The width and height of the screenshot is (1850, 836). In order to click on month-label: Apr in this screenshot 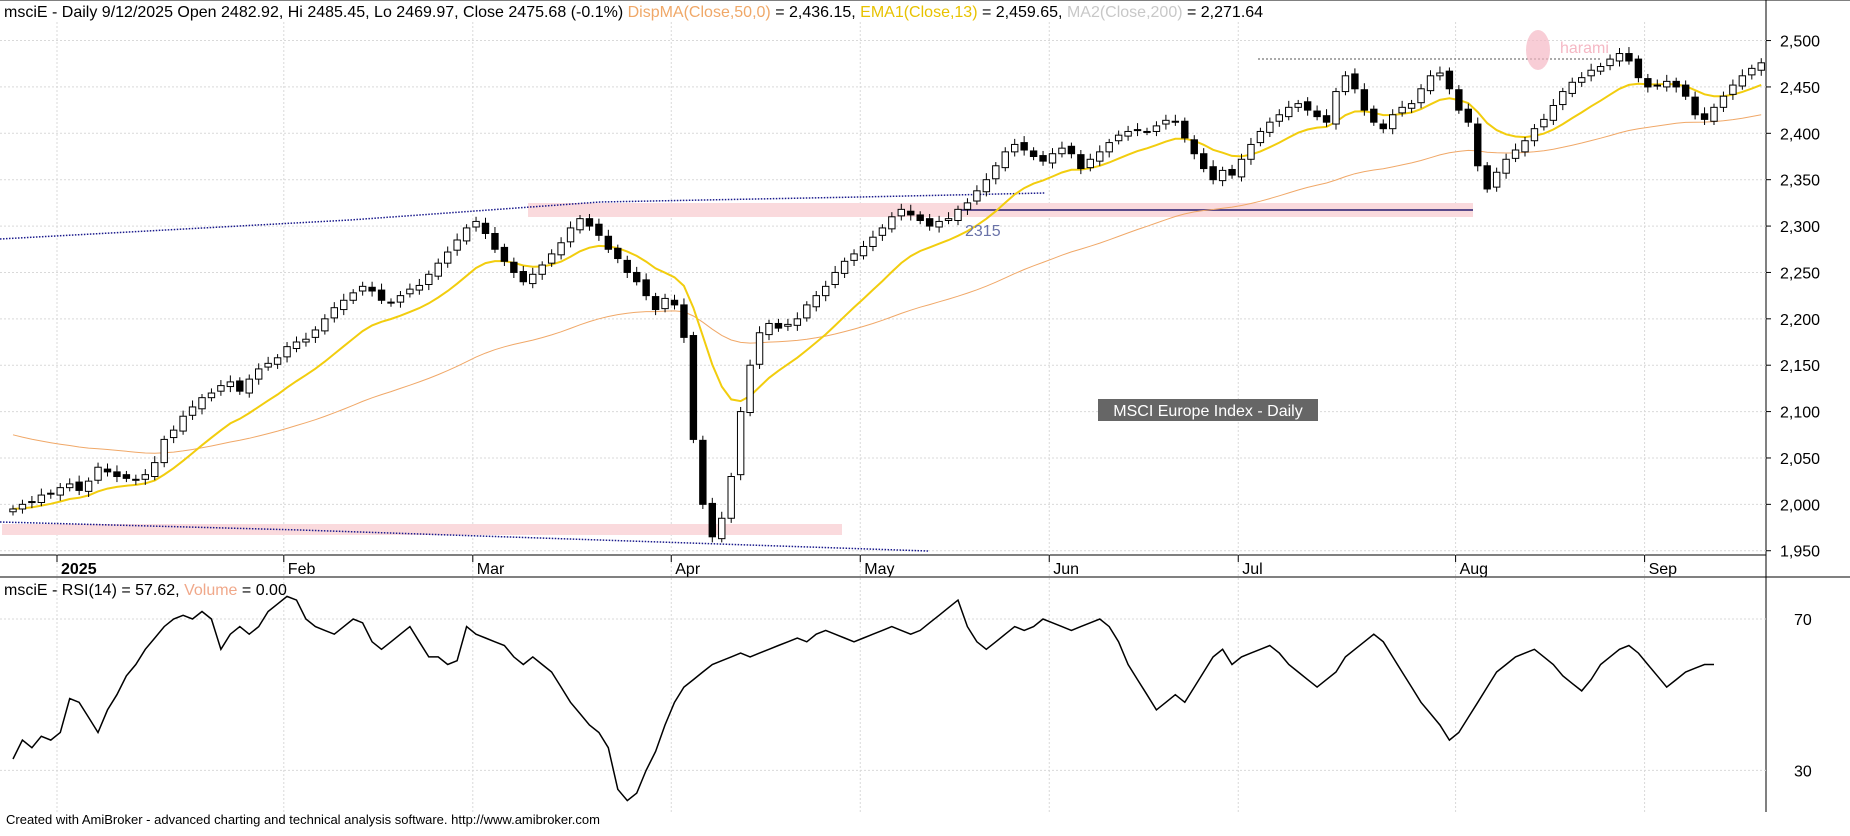, I will do `click(688, 569)`.